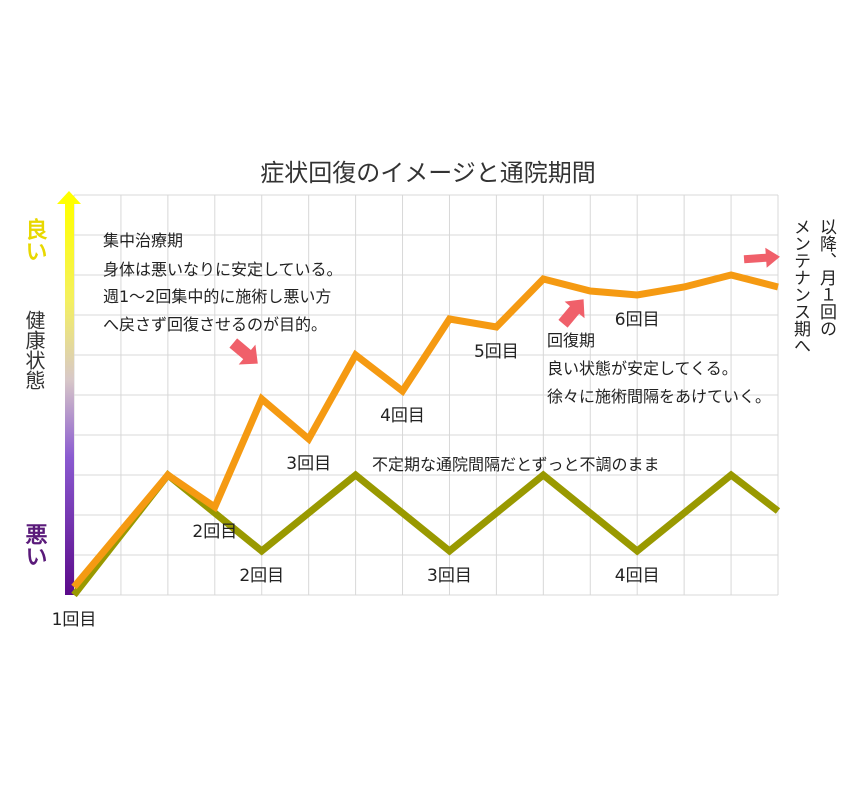 This screenshot has height=802, width=845. What do you see at coordinates (69, 197) in the screenshot?
I see `axis-up-arrow-icon` at bounding box center [69, 197].